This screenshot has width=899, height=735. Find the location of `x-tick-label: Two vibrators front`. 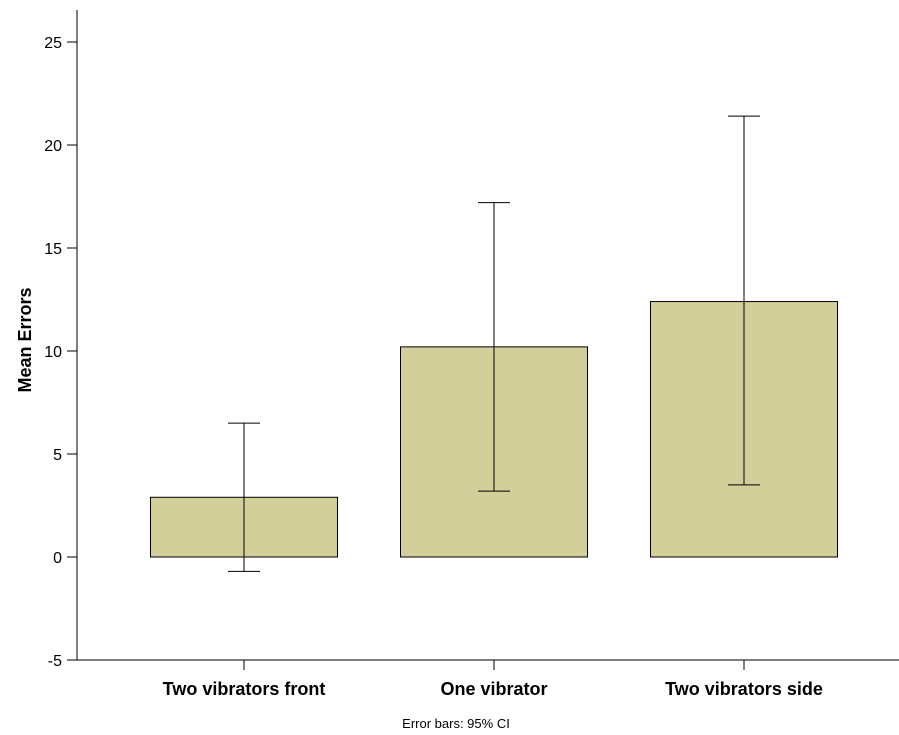

x-tick-label: Two vibrators front is located at coordinates (244, 689).